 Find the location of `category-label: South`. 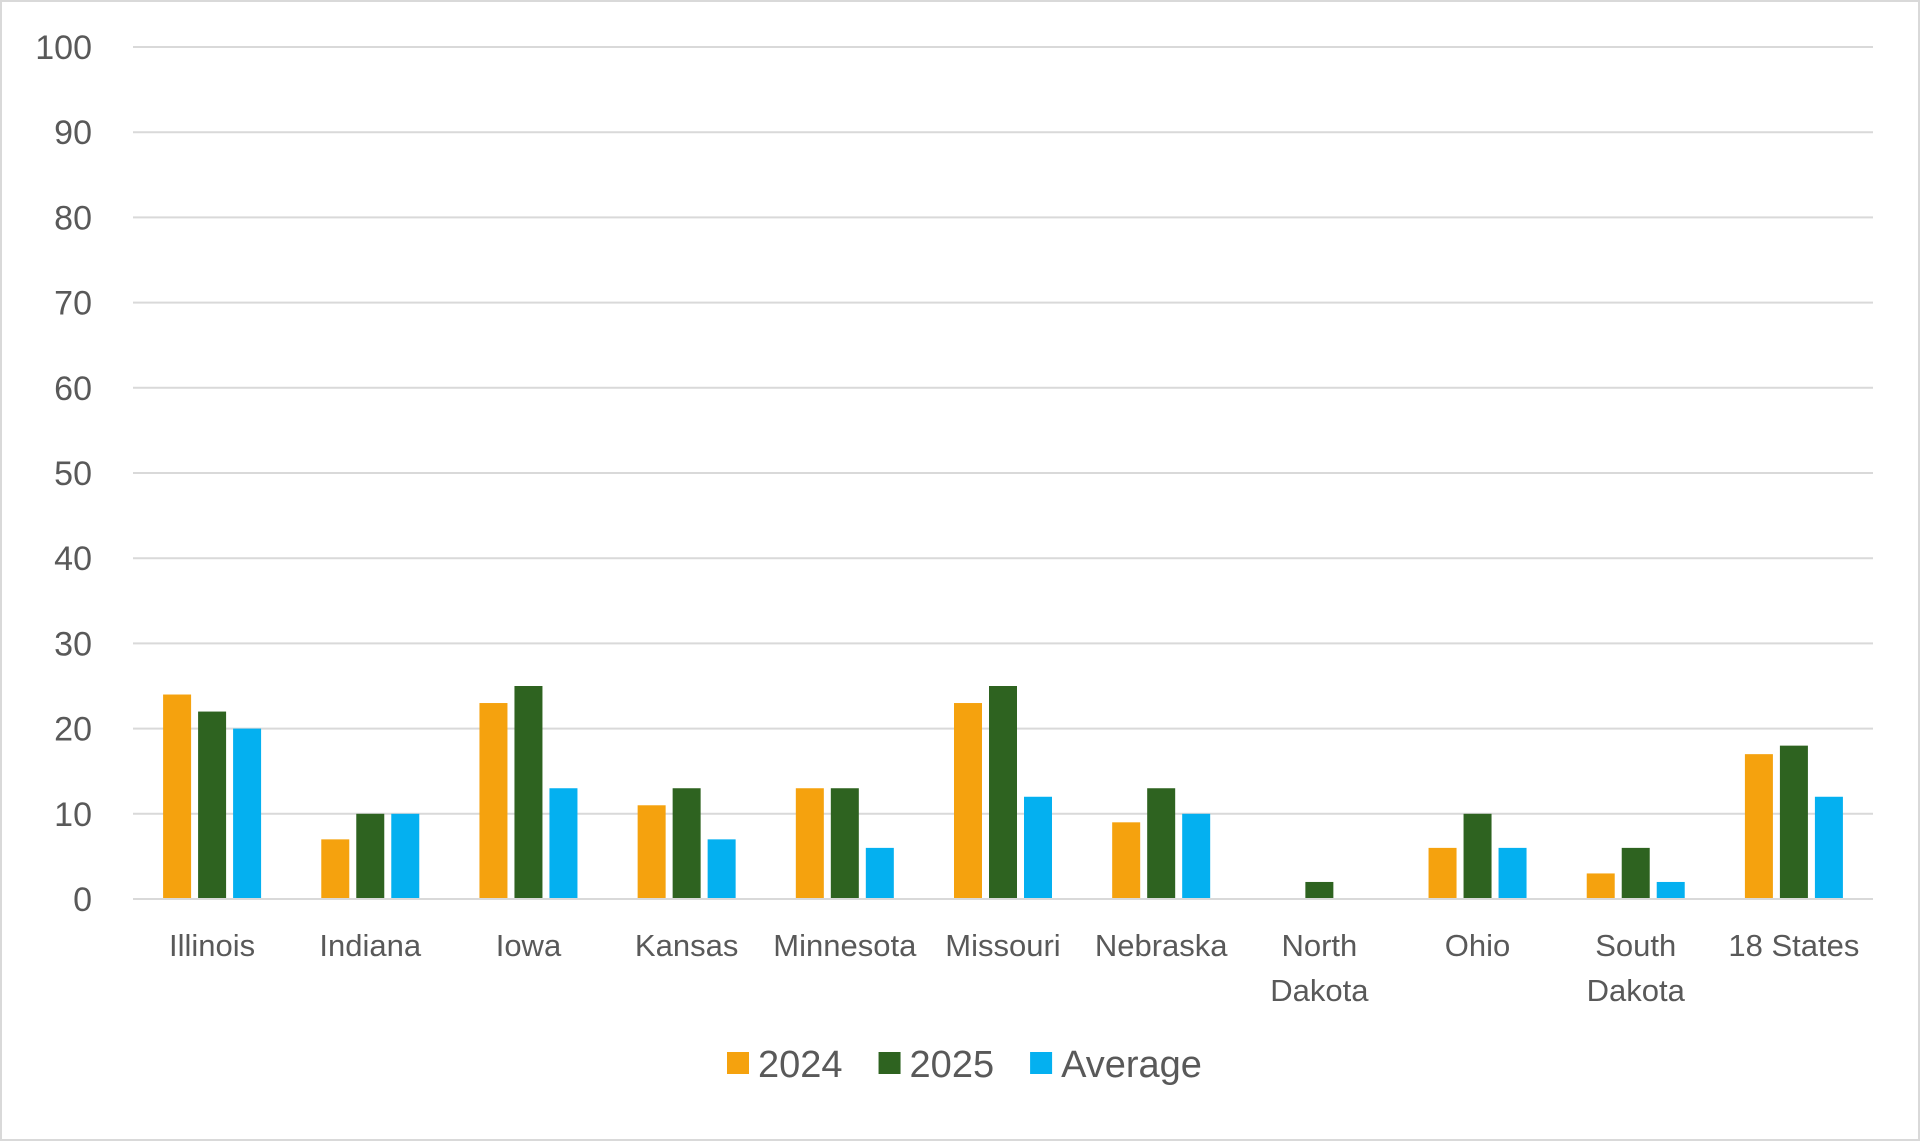

category-label: South is located at coordinates (1635, 945).